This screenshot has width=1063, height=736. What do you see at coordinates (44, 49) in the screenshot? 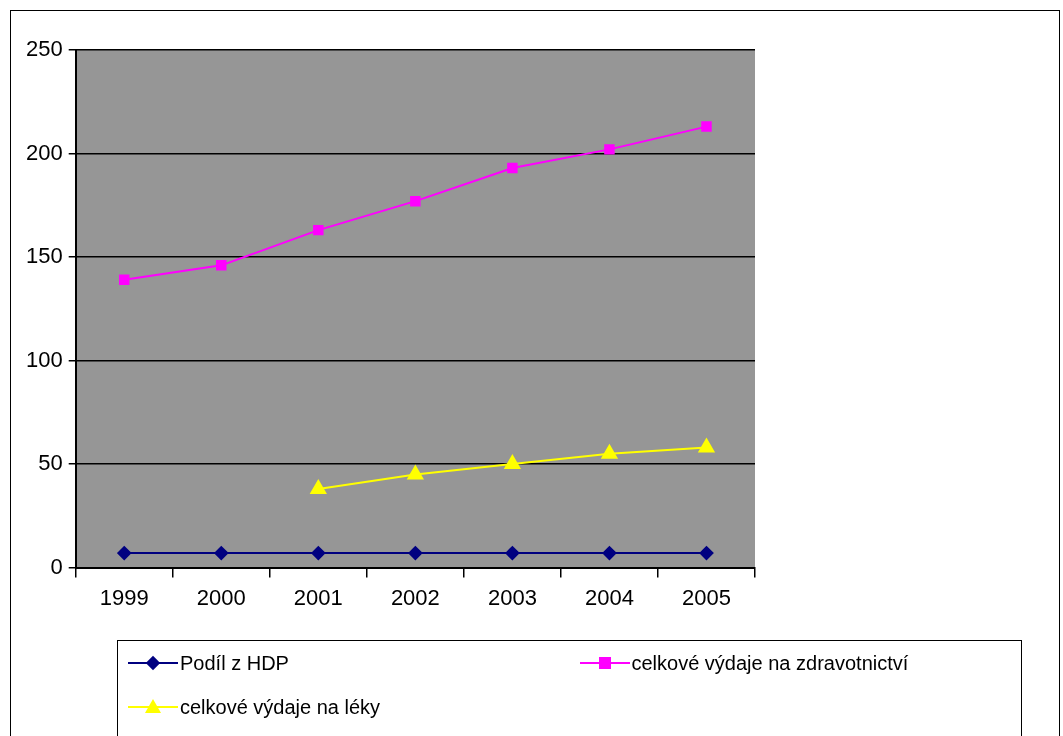
I see `y-tick-label: 250` at bounding box center [44, 49].